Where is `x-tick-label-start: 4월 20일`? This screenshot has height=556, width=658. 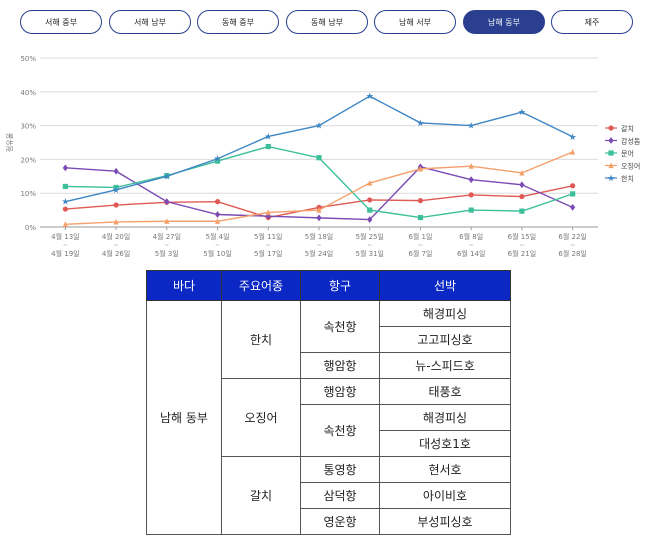 x-tick-label-start: 4월 20일 is located at coordinates (116, 236).